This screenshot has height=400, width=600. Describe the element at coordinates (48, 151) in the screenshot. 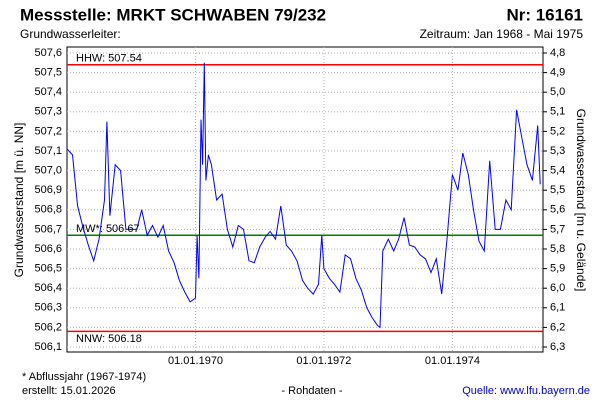

I see `y-tick-label: 507,1` at that location.